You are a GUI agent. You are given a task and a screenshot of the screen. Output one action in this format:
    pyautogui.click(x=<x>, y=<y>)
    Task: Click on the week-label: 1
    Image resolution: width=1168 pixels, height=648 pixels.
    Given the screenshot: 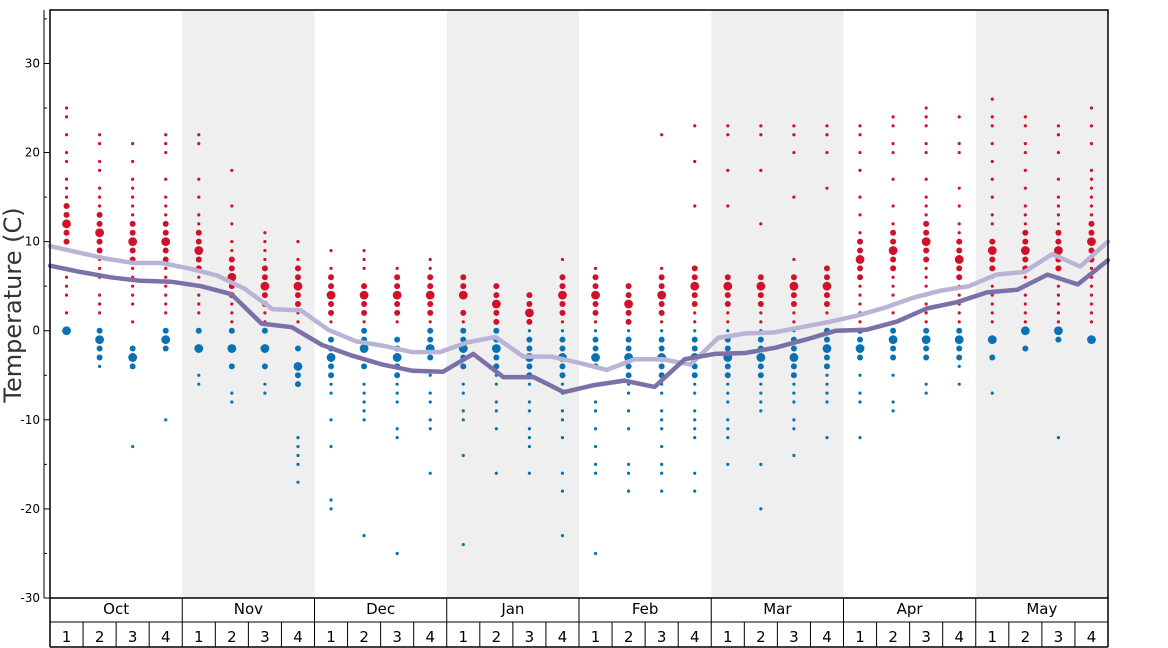 What is the action you would take?
    pyautogui.click(x=860, y=637)
    